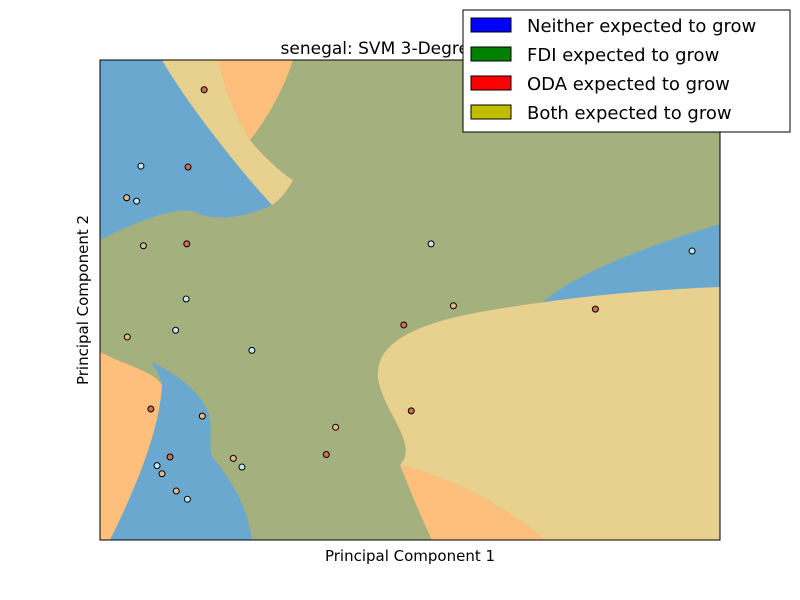  I want to click on legend-label-neither: Neither expected to grow, so click(641, 26).